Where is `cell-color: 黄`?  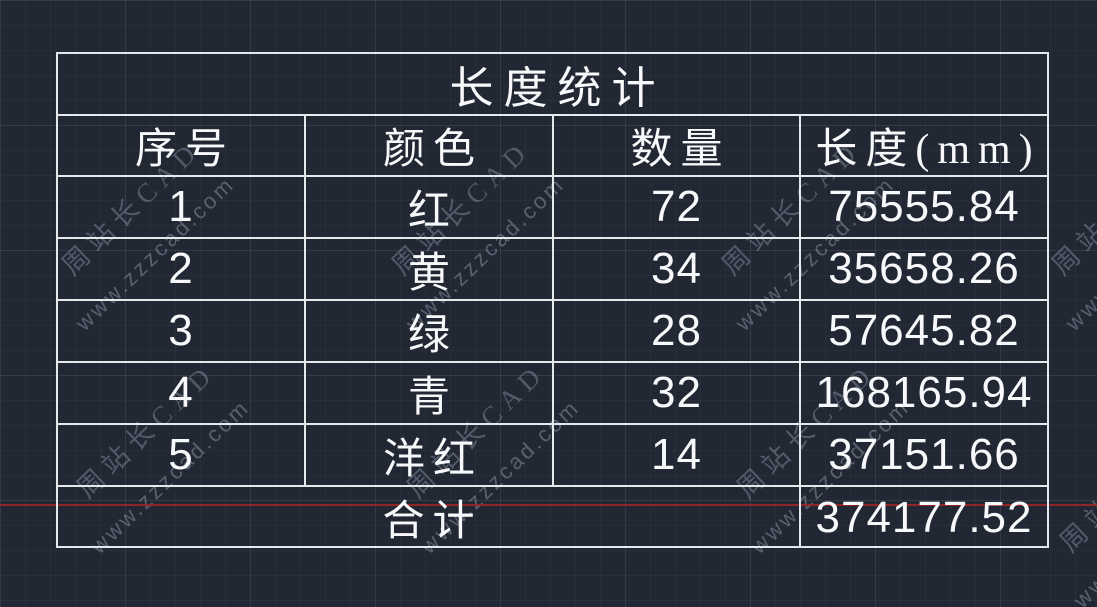
cell-color: 黄 is located at coordinates (430, 269).